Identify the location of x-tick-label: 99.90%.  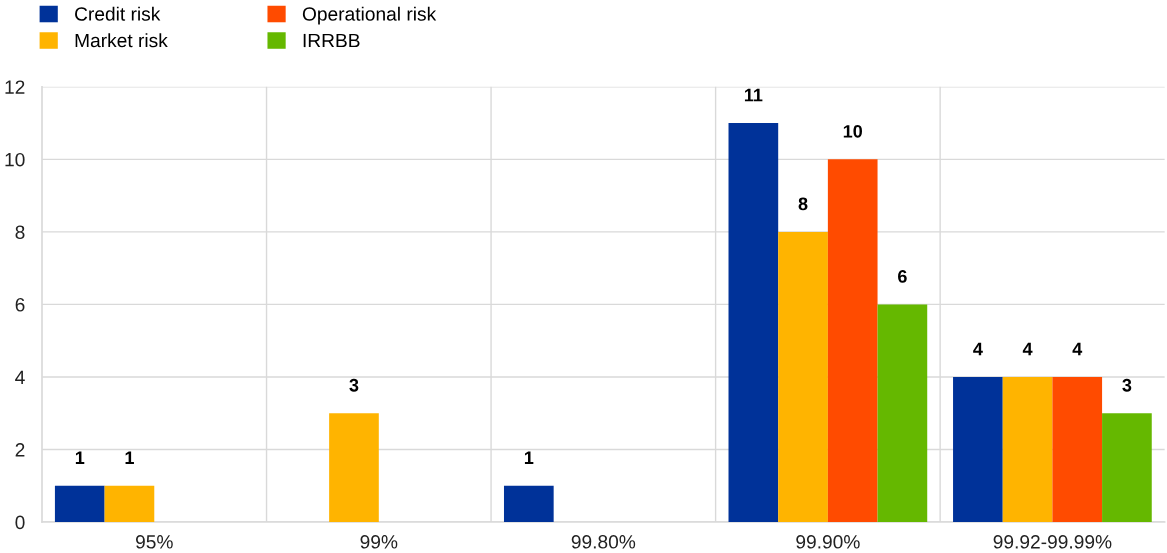
(828, 542).